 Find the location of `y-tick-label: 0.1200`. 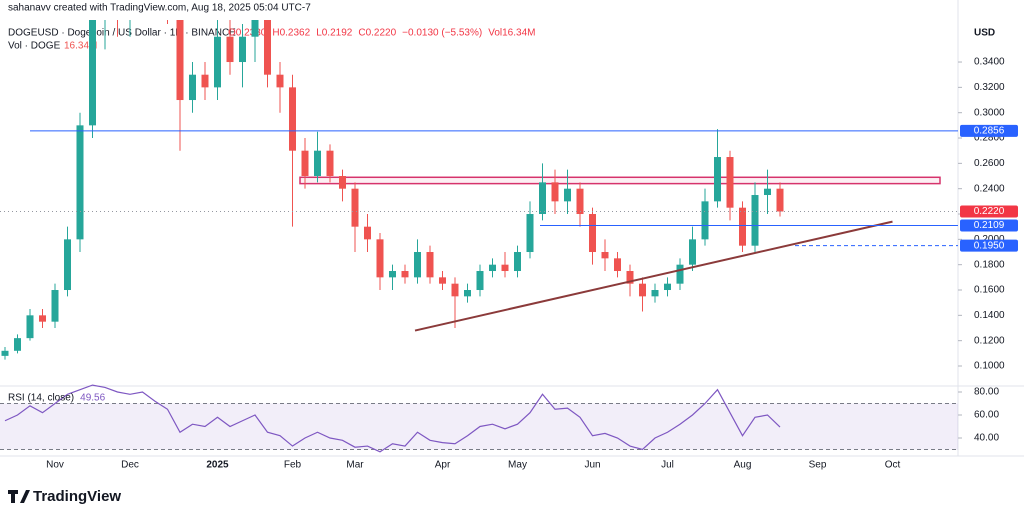

y-tick-label: 0.1200 is located at coordinates (989, 340).